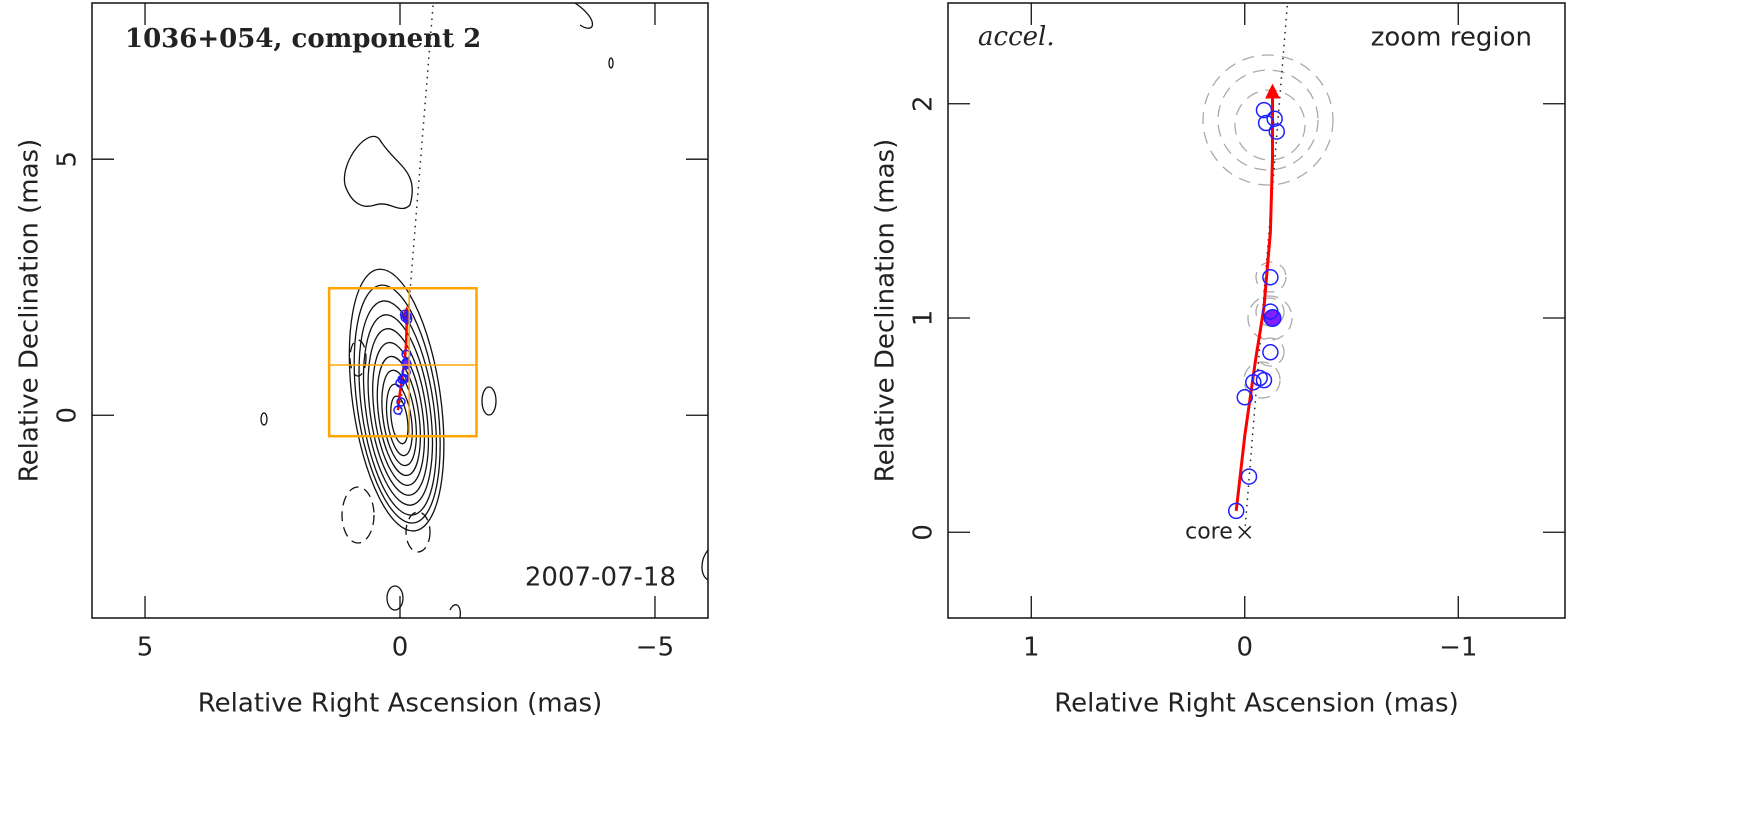 The image size is (1753, 815). Describe the element at coordinates (655, 648) in the screenshot. I see `x-tick-label: −5` at that location.